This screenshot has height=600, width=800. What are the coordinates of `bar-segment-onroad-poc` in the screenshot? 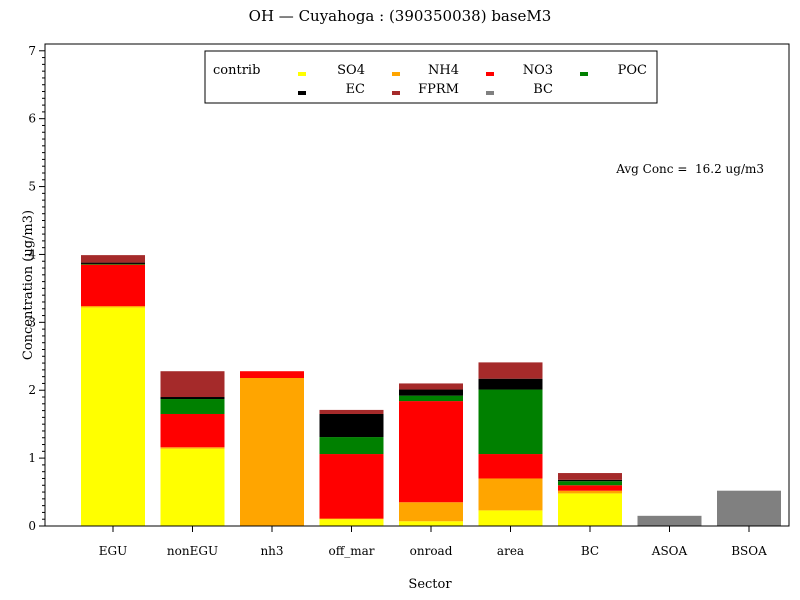 It's located at (431, 398).